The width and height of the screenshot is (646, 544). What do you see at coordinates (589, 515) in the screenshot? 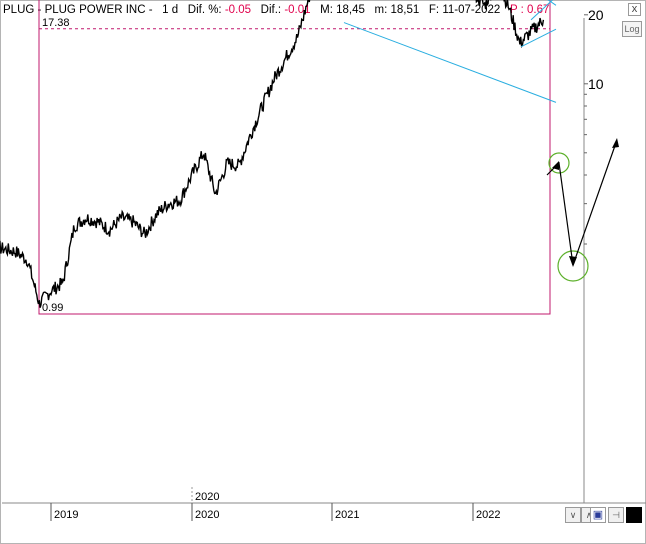
I see `chevron-up-icon: ∧` at bounding box center [589, 515].